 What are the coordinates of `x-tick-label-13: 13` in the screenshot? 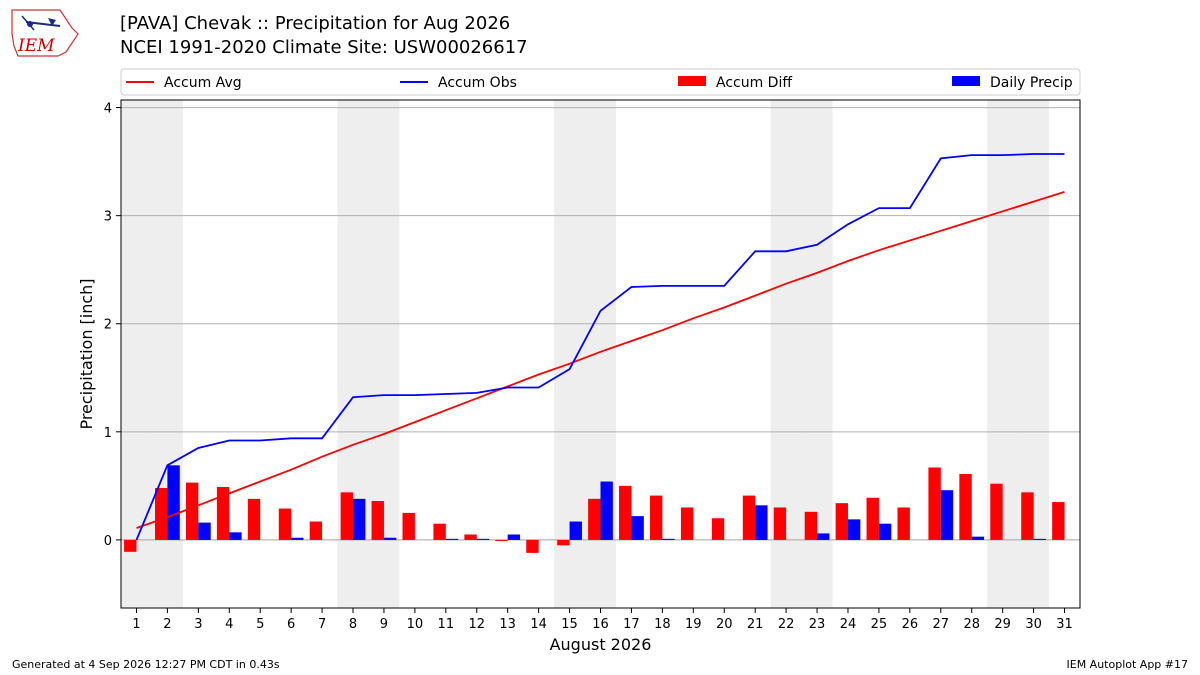 It's located at (507, 624).